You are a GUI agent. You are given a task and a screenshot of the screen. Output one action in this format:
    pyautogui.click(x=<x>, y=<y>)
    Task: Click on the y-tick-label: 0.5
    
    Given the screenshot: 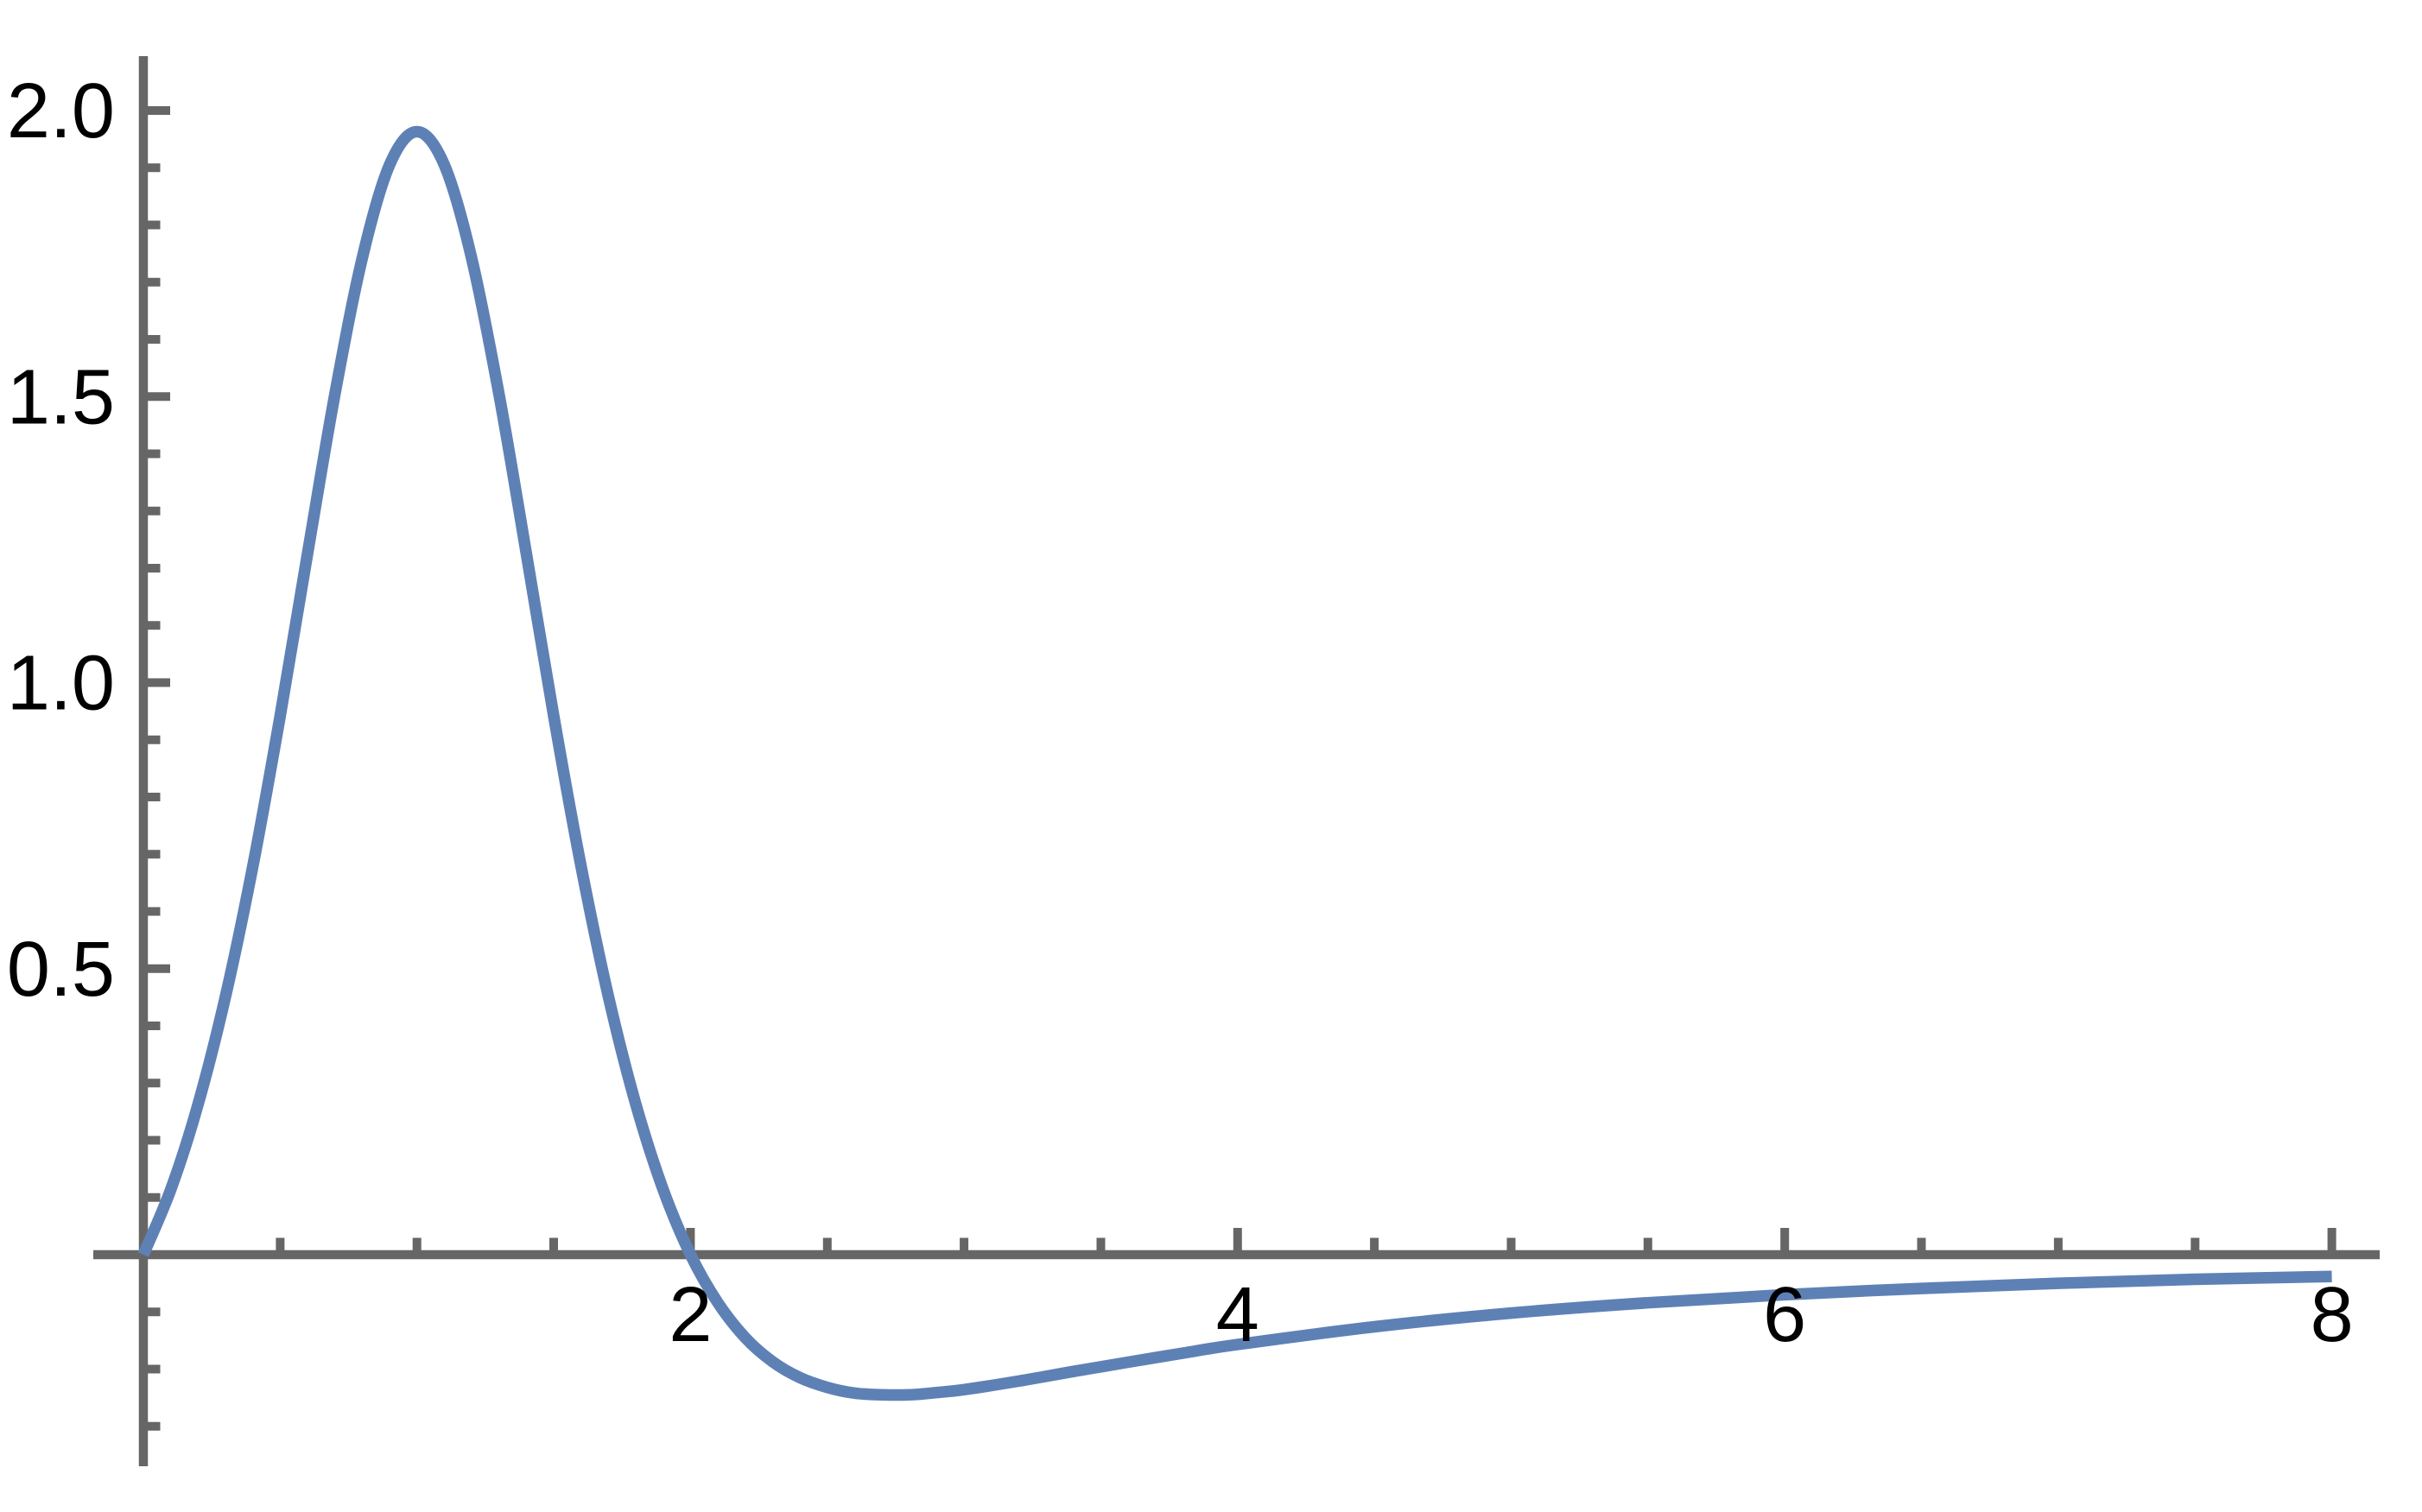 What is the action you would take?
    pyautogui.click(x=61, y=970)
    